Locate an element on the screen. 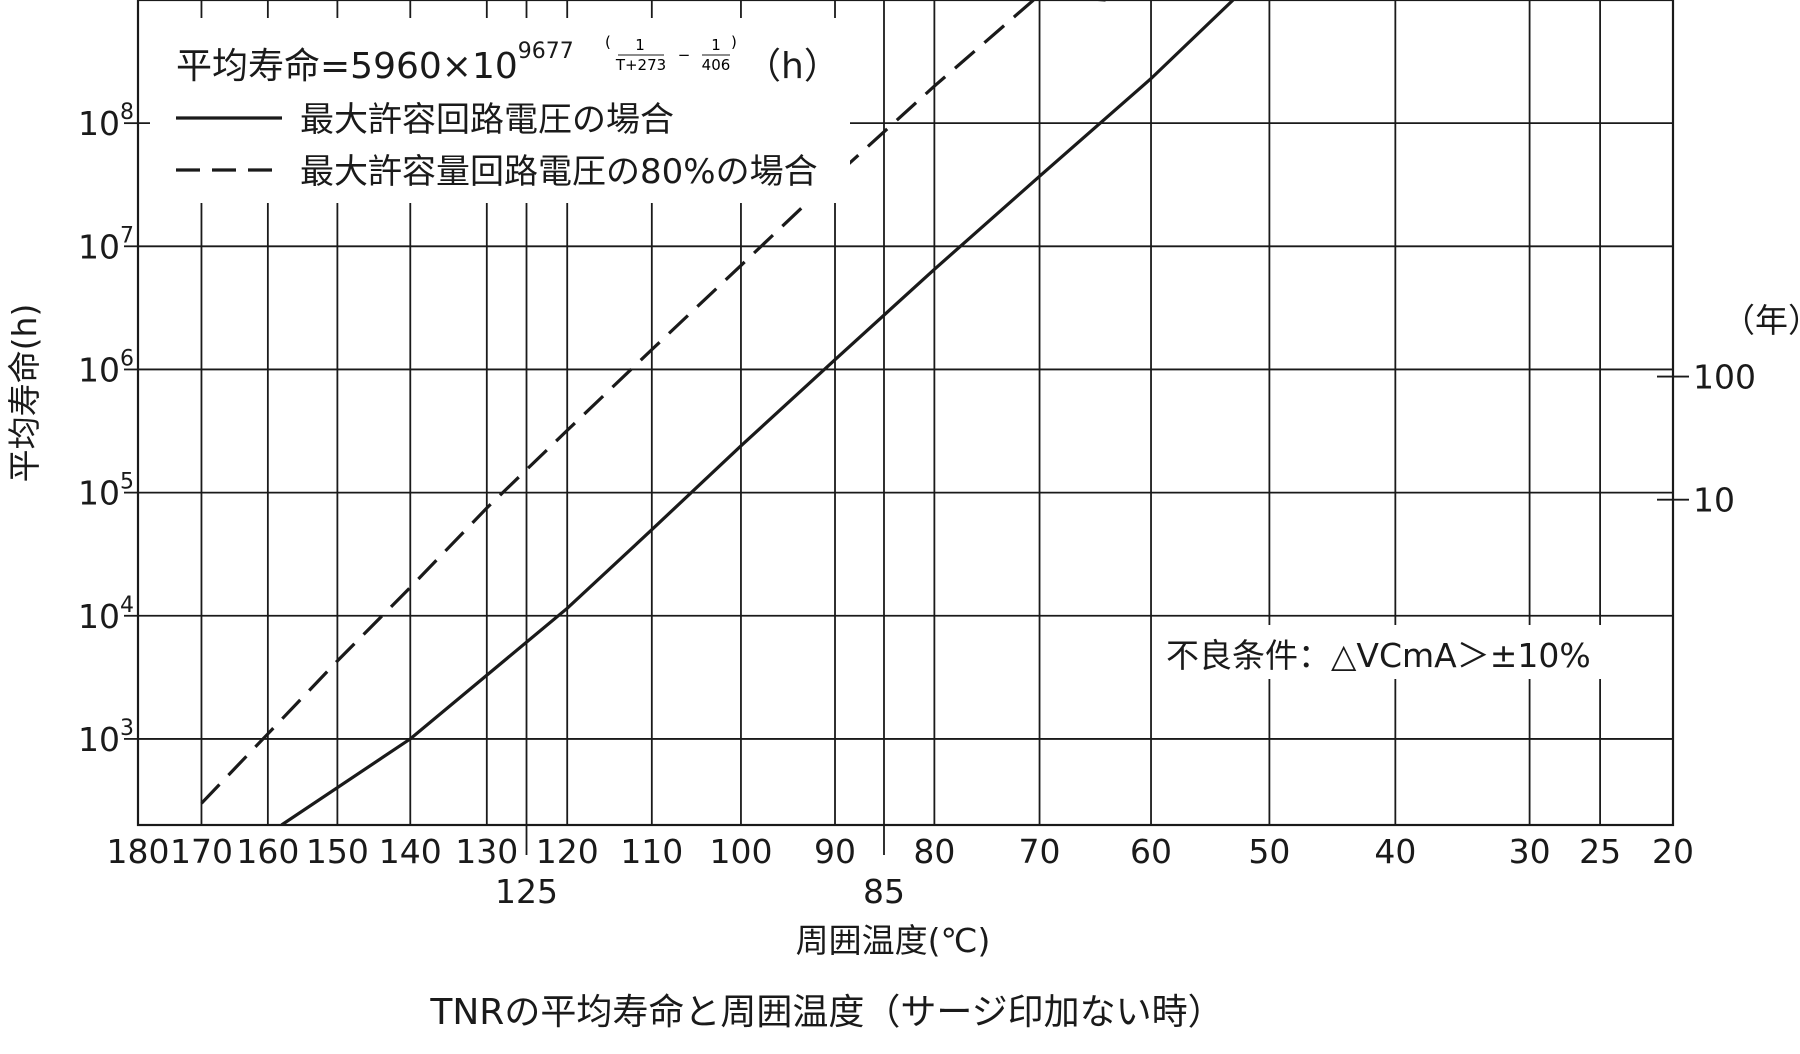 The image size is (1800, 1054). x-tick-label-40: 40 is located at coordinates (1395, 851).